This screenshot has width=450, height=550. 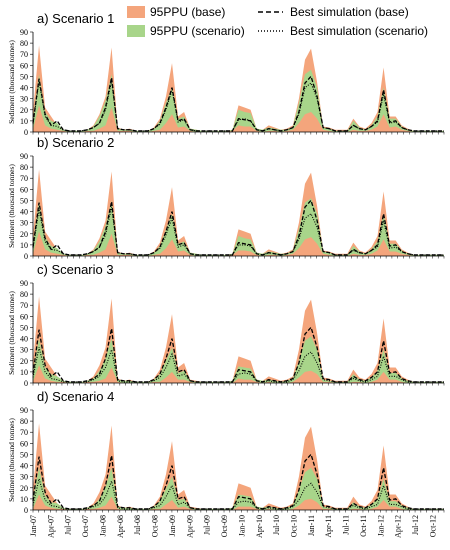 What do you see at coordinates (136, 31) in the screenshot?
I see `legend-swatch-scenario-band` at bounding box center [136, 31].